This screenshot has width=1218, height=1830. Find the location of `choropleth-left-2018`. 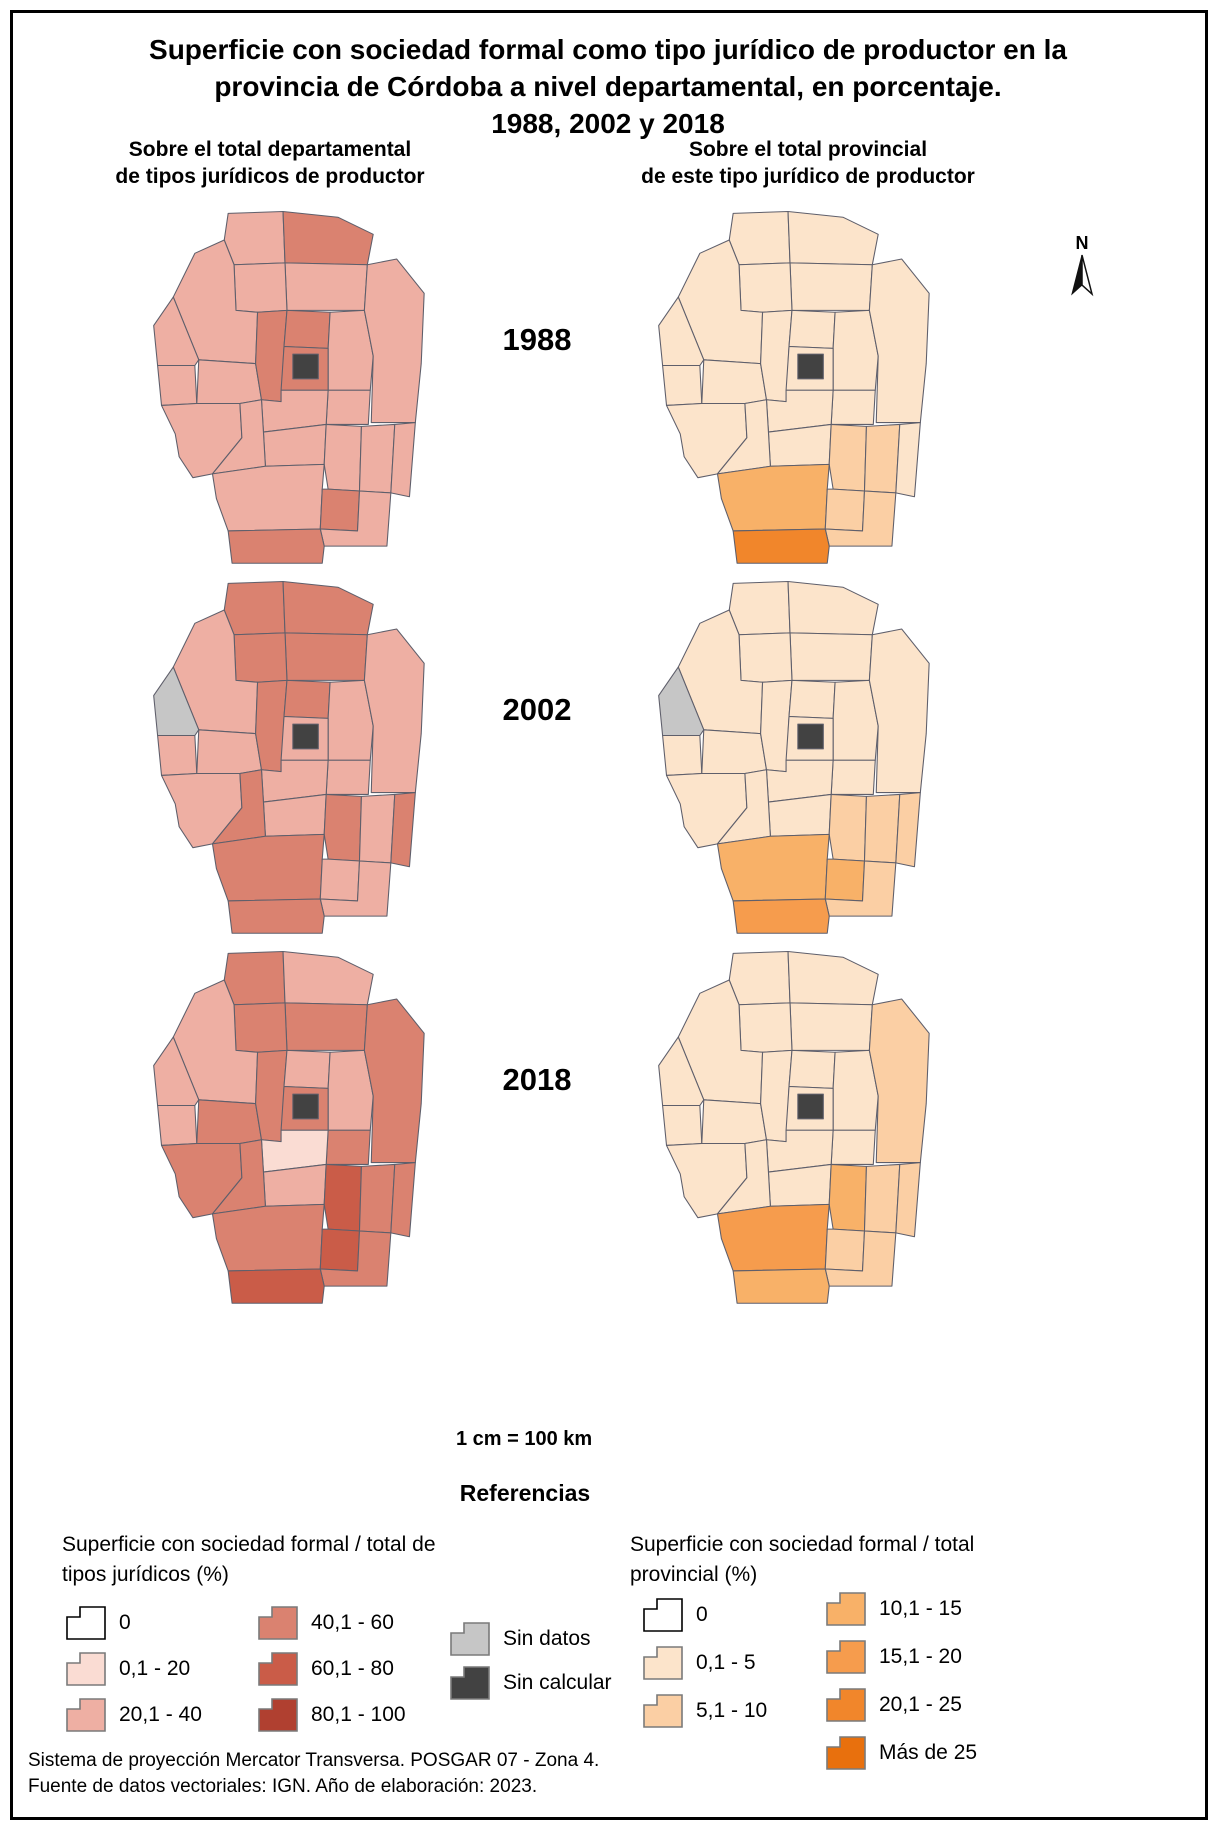

choropleth-left-2018 is located at coordinates (289, 1127).